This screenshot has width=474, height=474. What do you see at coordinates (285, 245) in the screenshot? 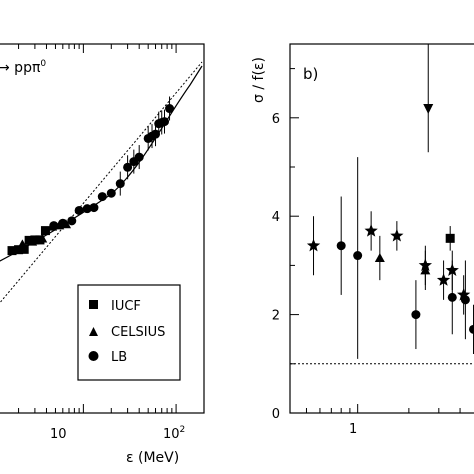
I see `panel-b-y-ticks: 0 2 4 6` at bounding box center [285, 245].